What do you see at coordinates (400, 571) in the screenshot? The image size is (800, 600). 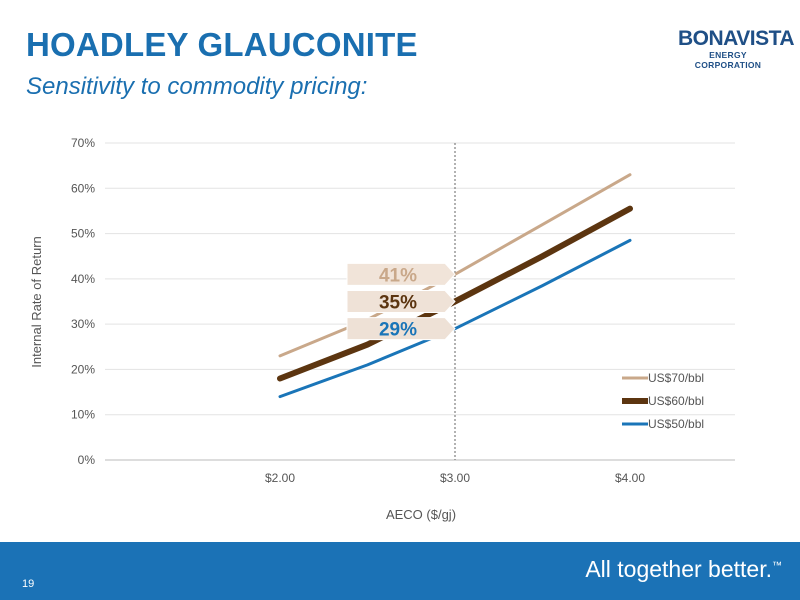 I see `footer-bar: 19 All together better.™` at bounding box center [400, 571].